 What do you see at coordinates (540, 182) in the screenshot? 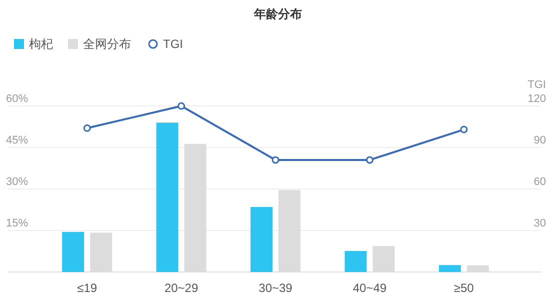
I see `y2-tick-label: 60` at bounding box center [540, 182].